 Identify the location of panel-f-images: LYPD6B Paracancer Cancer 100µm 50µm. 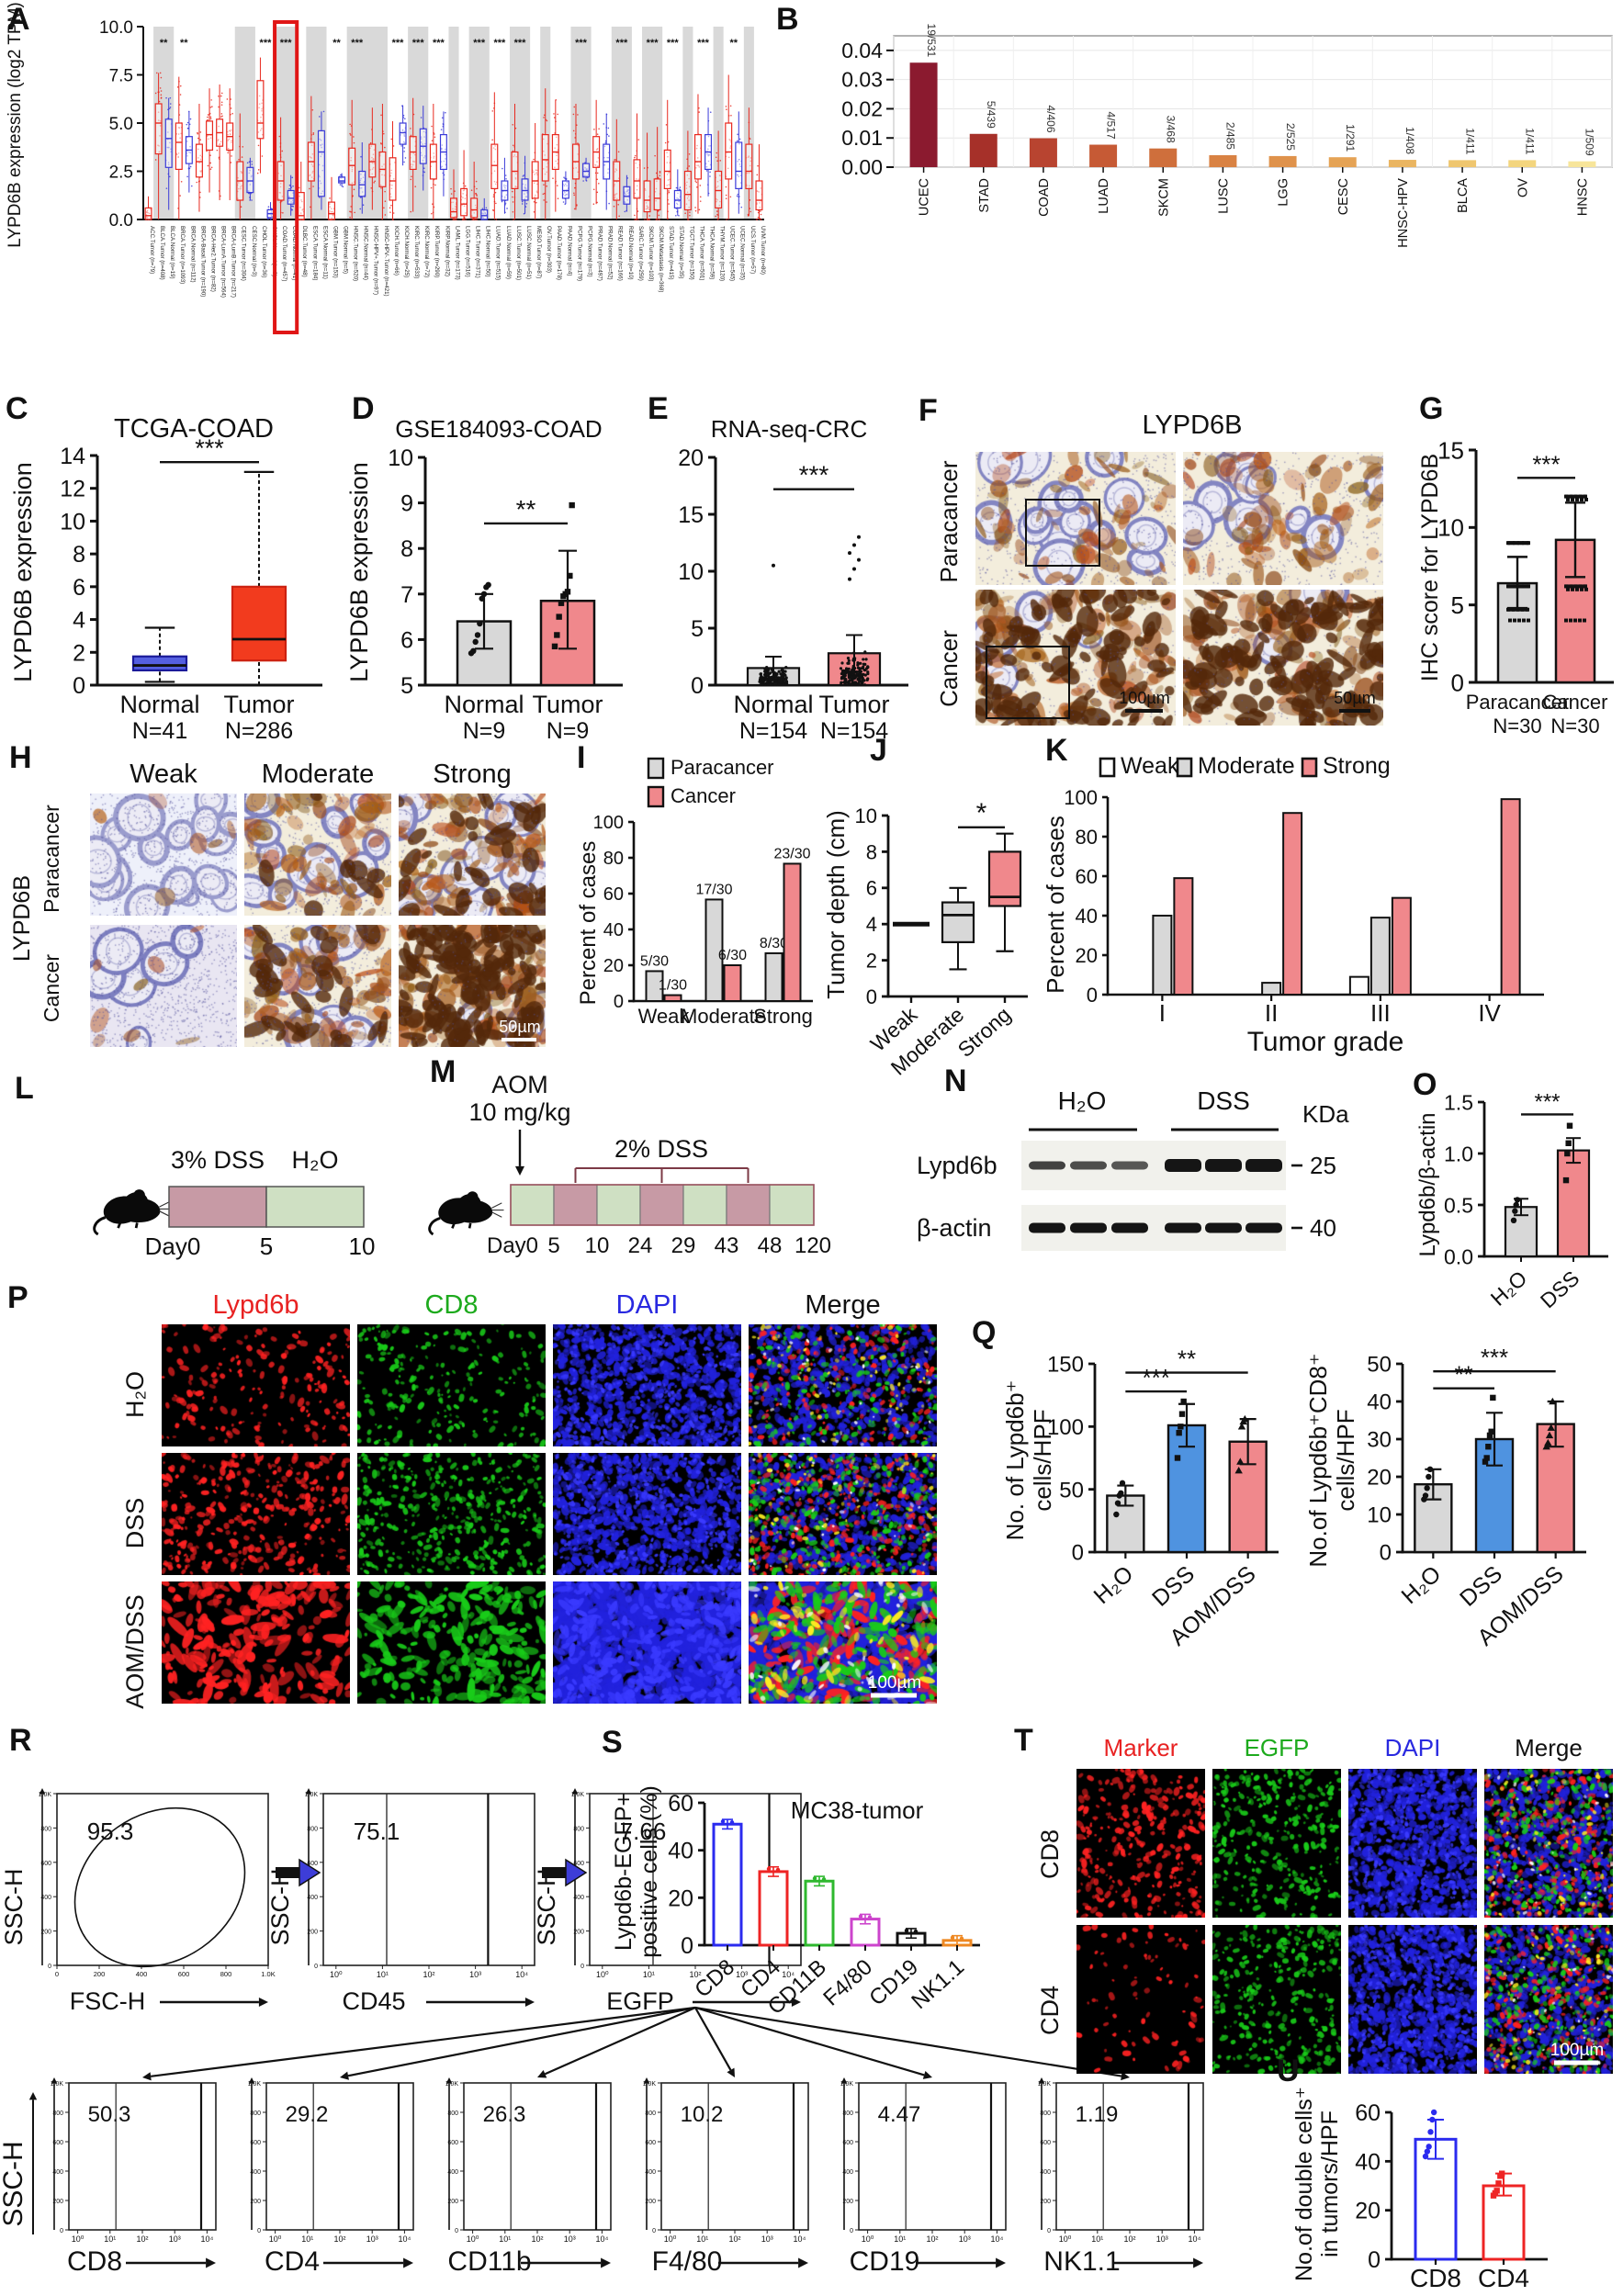
(1166, 565).